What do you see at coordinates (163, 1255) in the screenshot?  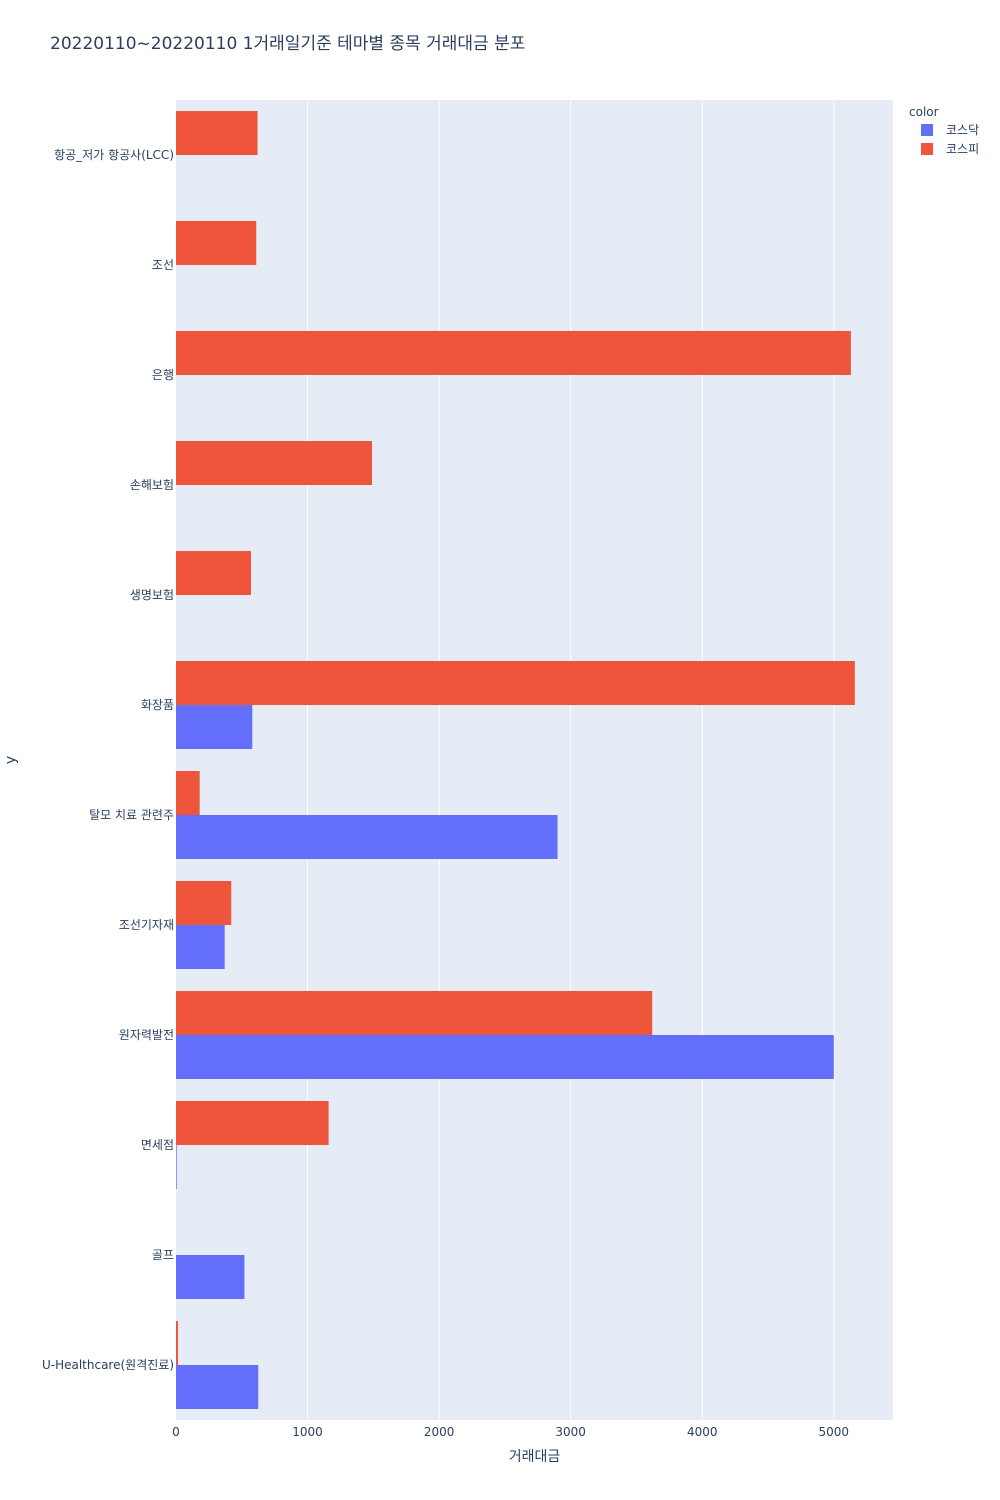 I see `y-tick-label: 골프` at bounding box center [163, 1255].